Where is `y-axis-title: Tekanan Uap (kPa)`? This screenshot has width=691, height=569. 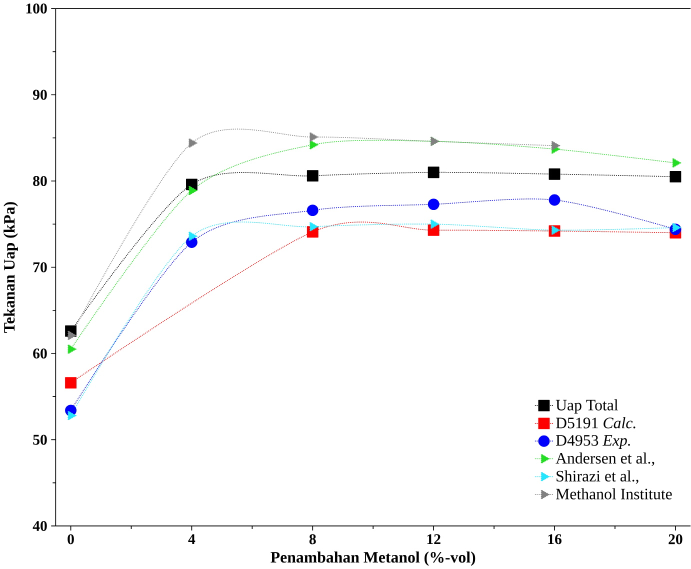 y-axis-title: Tekanan Uap (kPa) is located at coordinates (11, 267).